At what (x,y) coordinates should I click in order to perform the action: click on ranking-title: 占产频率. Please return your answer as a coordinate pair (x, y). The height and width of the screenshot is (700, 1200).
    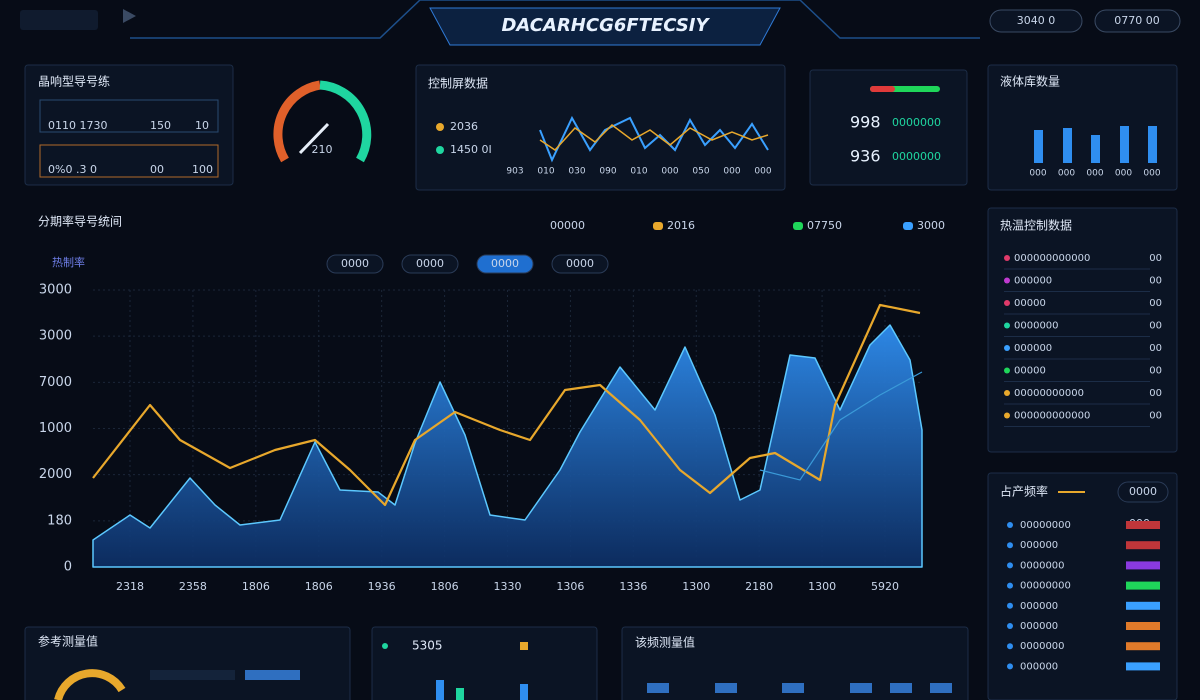
    Looking at the image, I should click on (1024, 491).